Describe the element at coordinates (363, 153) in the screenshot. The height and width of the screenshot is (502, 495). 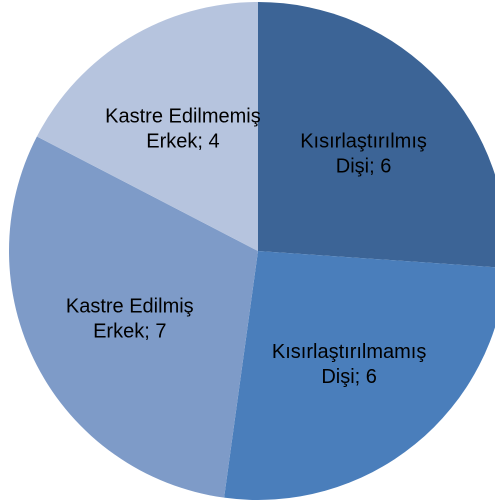
I see `data-label: Kısırlaştırılmış Dişi; 6` at that location.